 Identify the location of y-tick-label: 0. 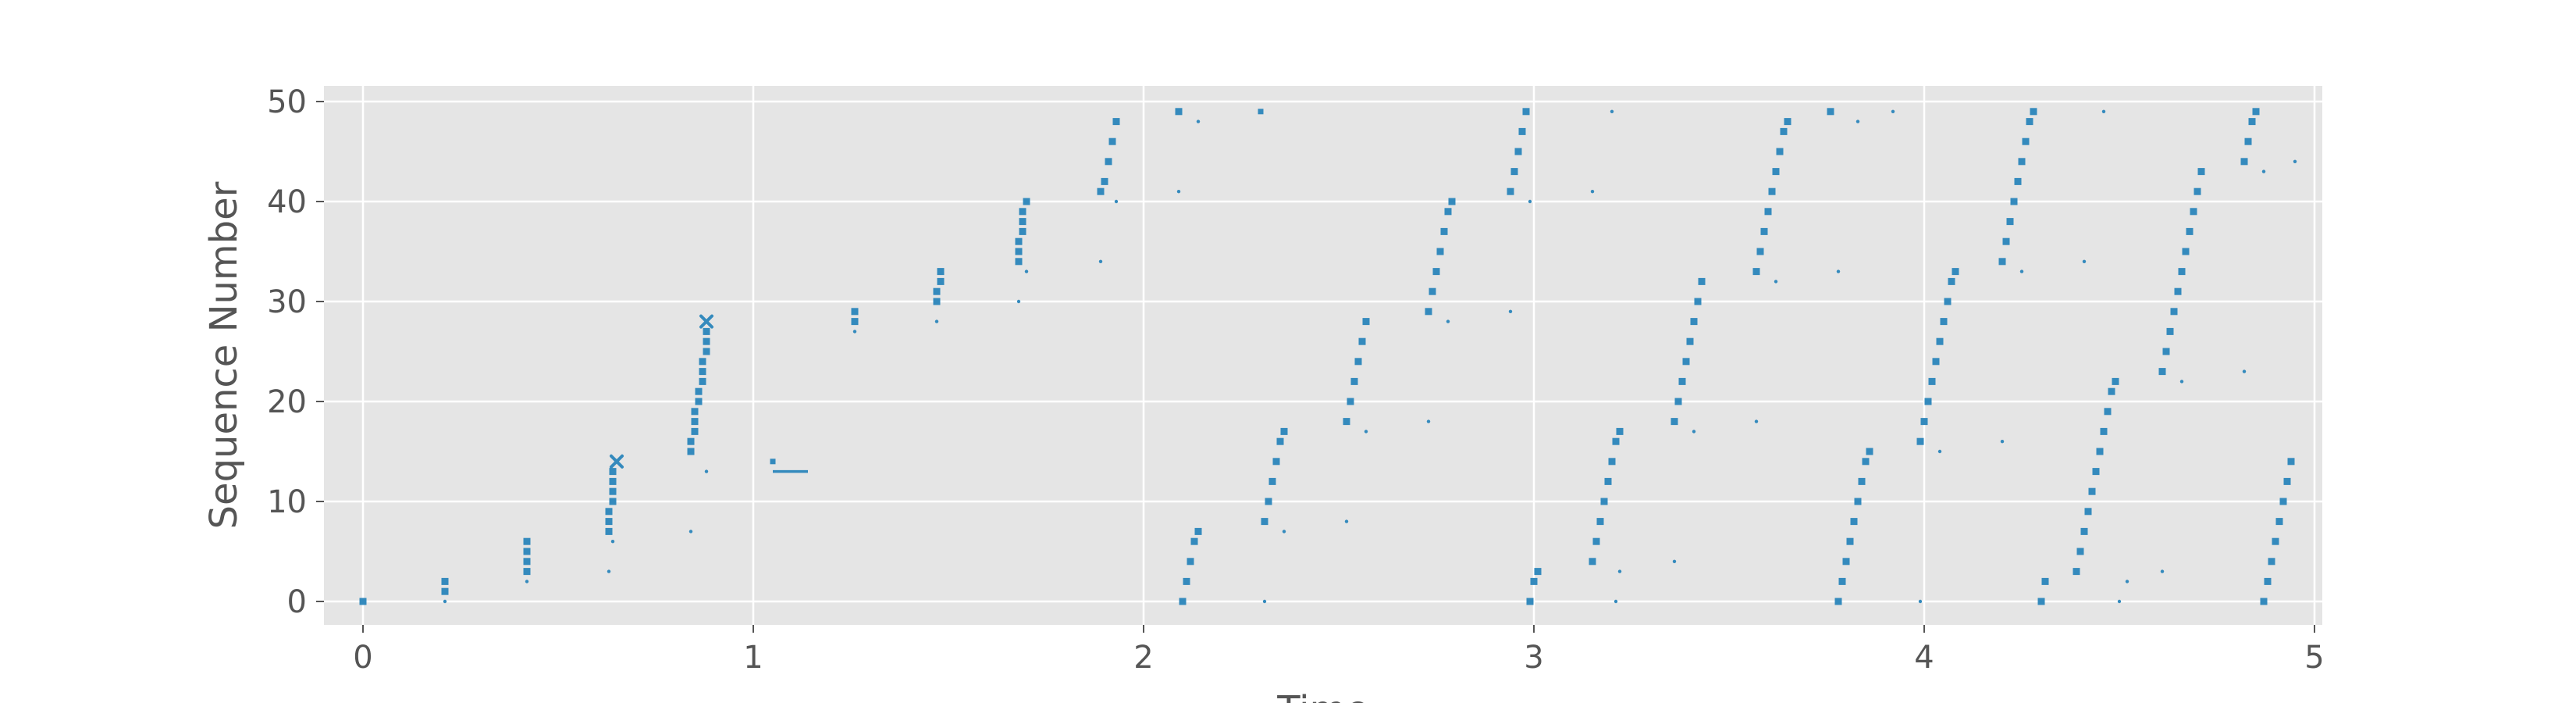
(297, 602).